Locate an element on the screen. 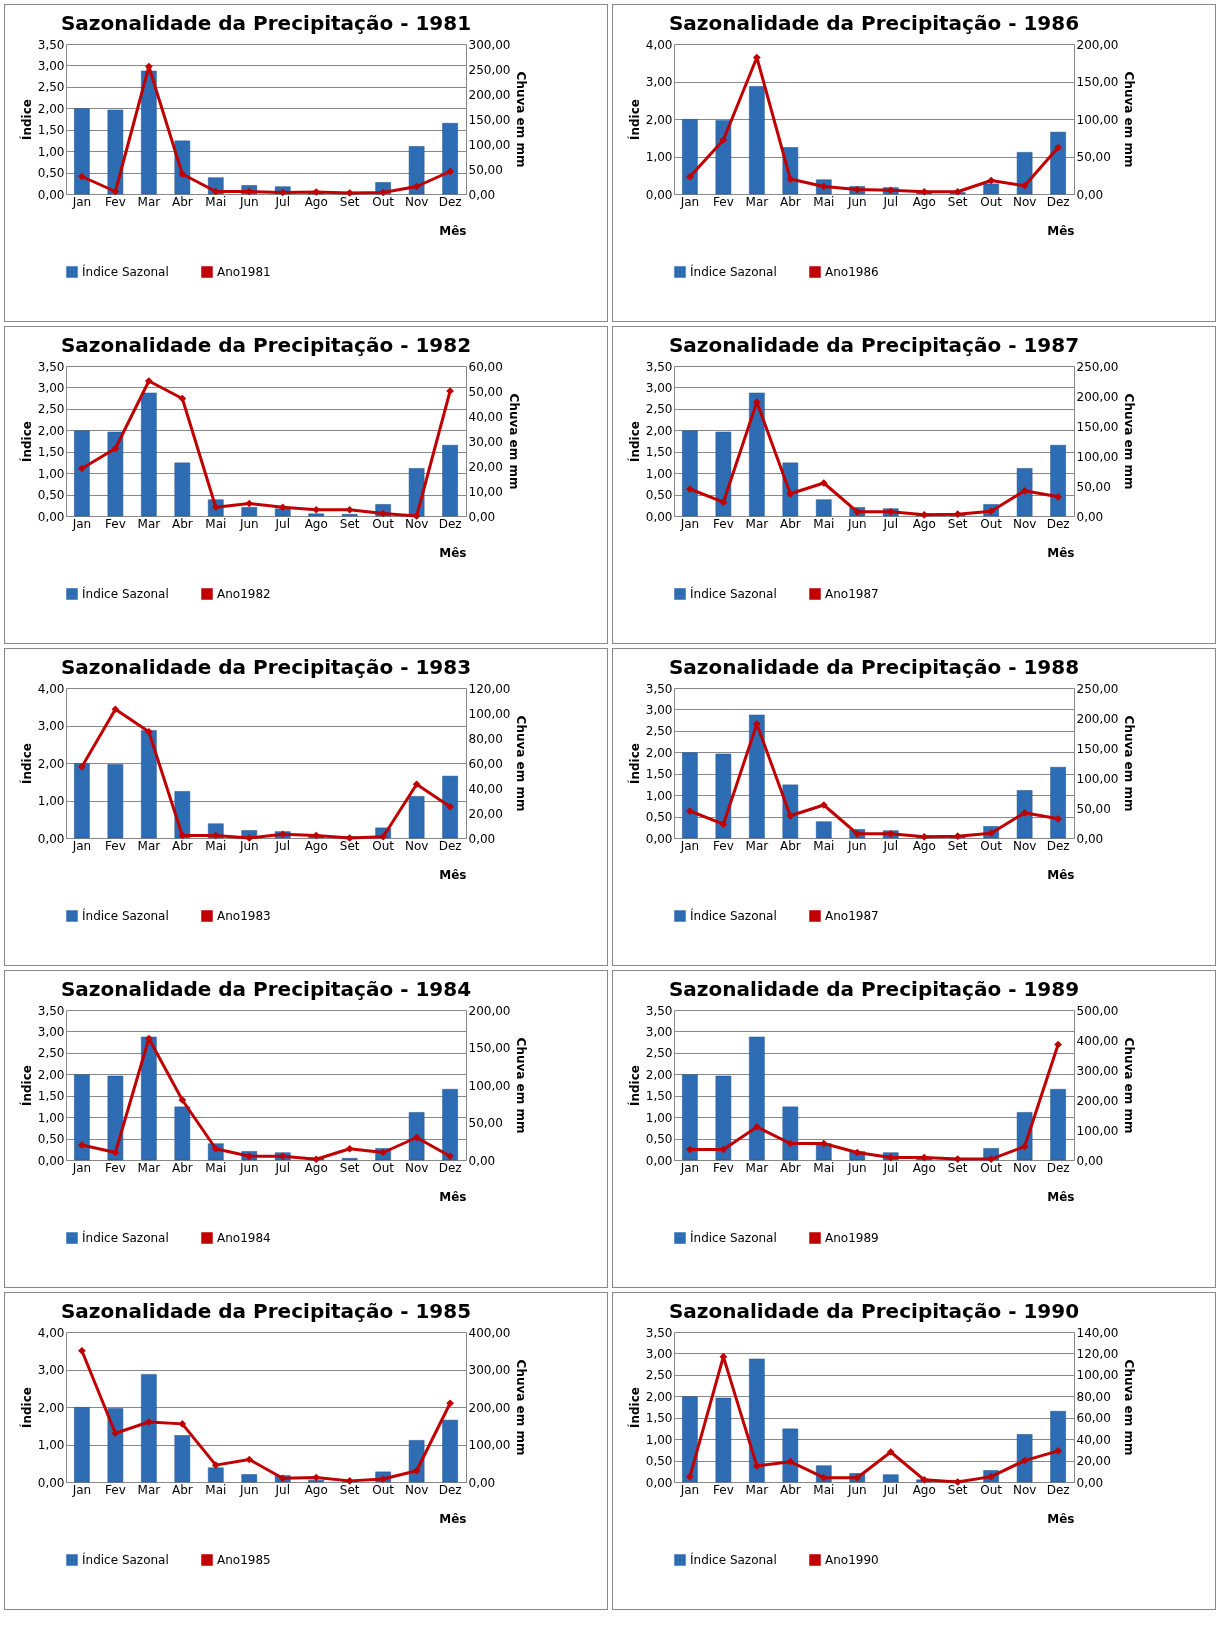 This screenshot has height=1644, width=1216. legend-label: Ano1989 is located at coordinates (852, 1238).